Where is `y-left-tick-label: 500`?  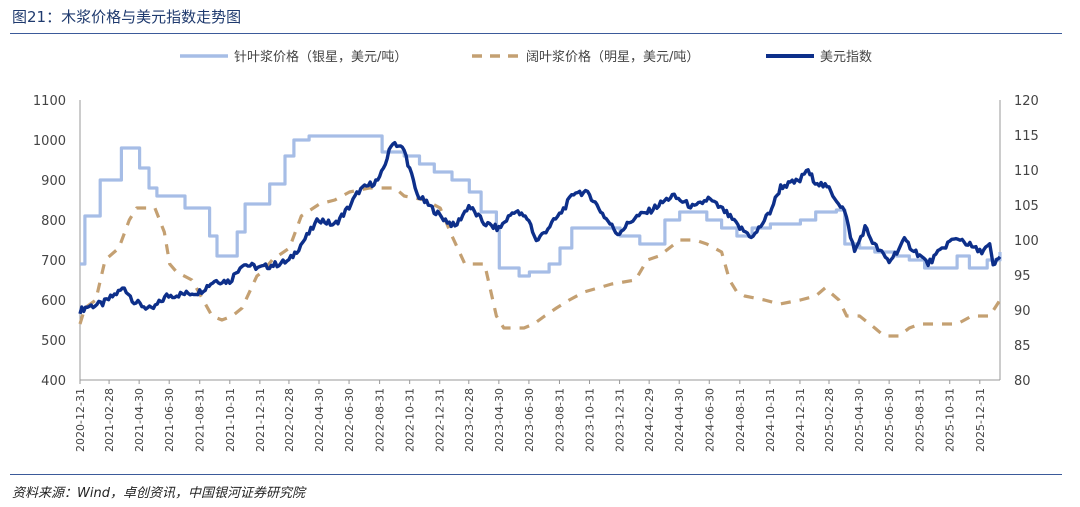
y-left-tick-label: 500 is located at coordinates (53, 341).